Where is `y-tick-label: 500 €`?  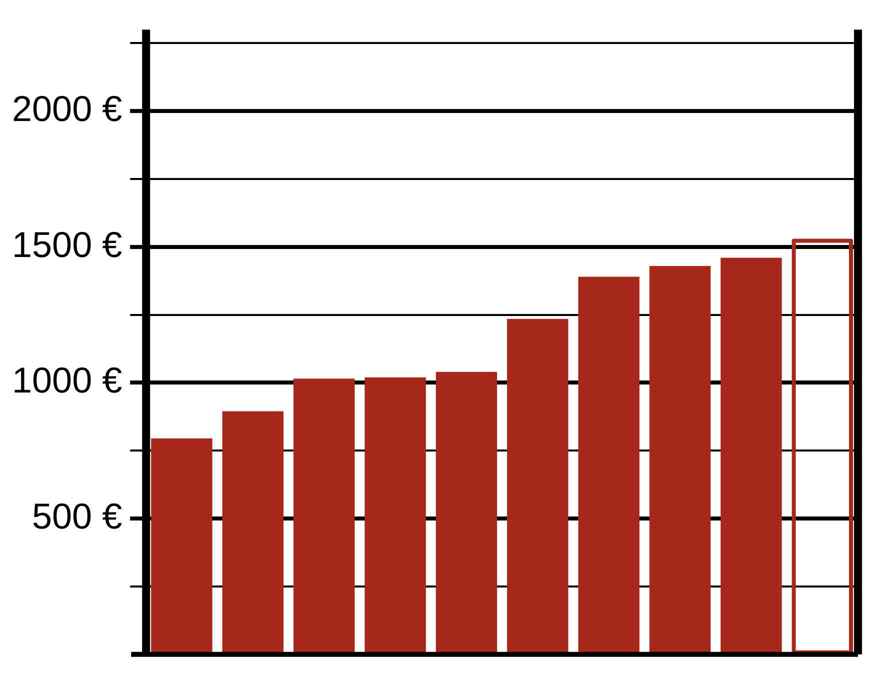 y-tick-label: 500 € is located at coordinates (77, 515).